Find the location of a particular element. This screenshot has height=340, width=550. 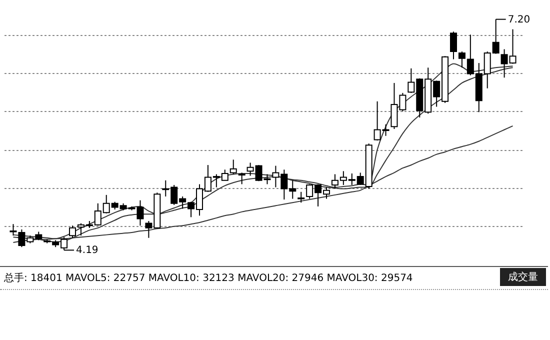

annotation: 4.19 is located at coordinates (87, 250).